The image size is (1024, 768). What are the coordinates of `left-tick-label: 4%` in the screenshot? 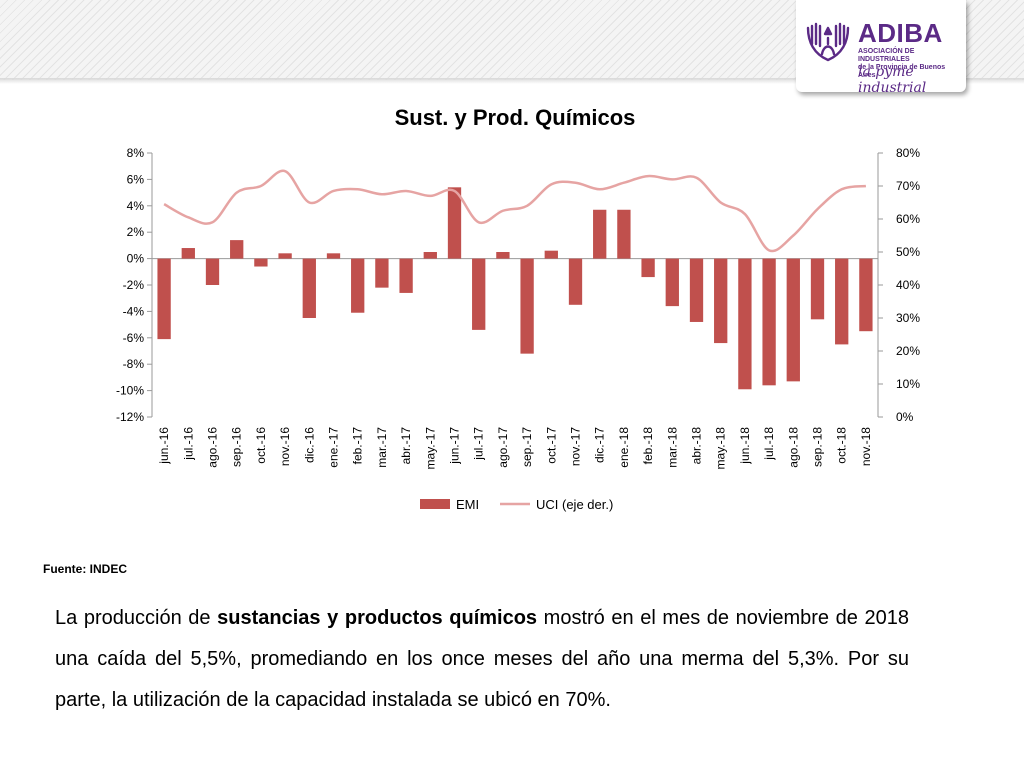 It's located at (136, 206).